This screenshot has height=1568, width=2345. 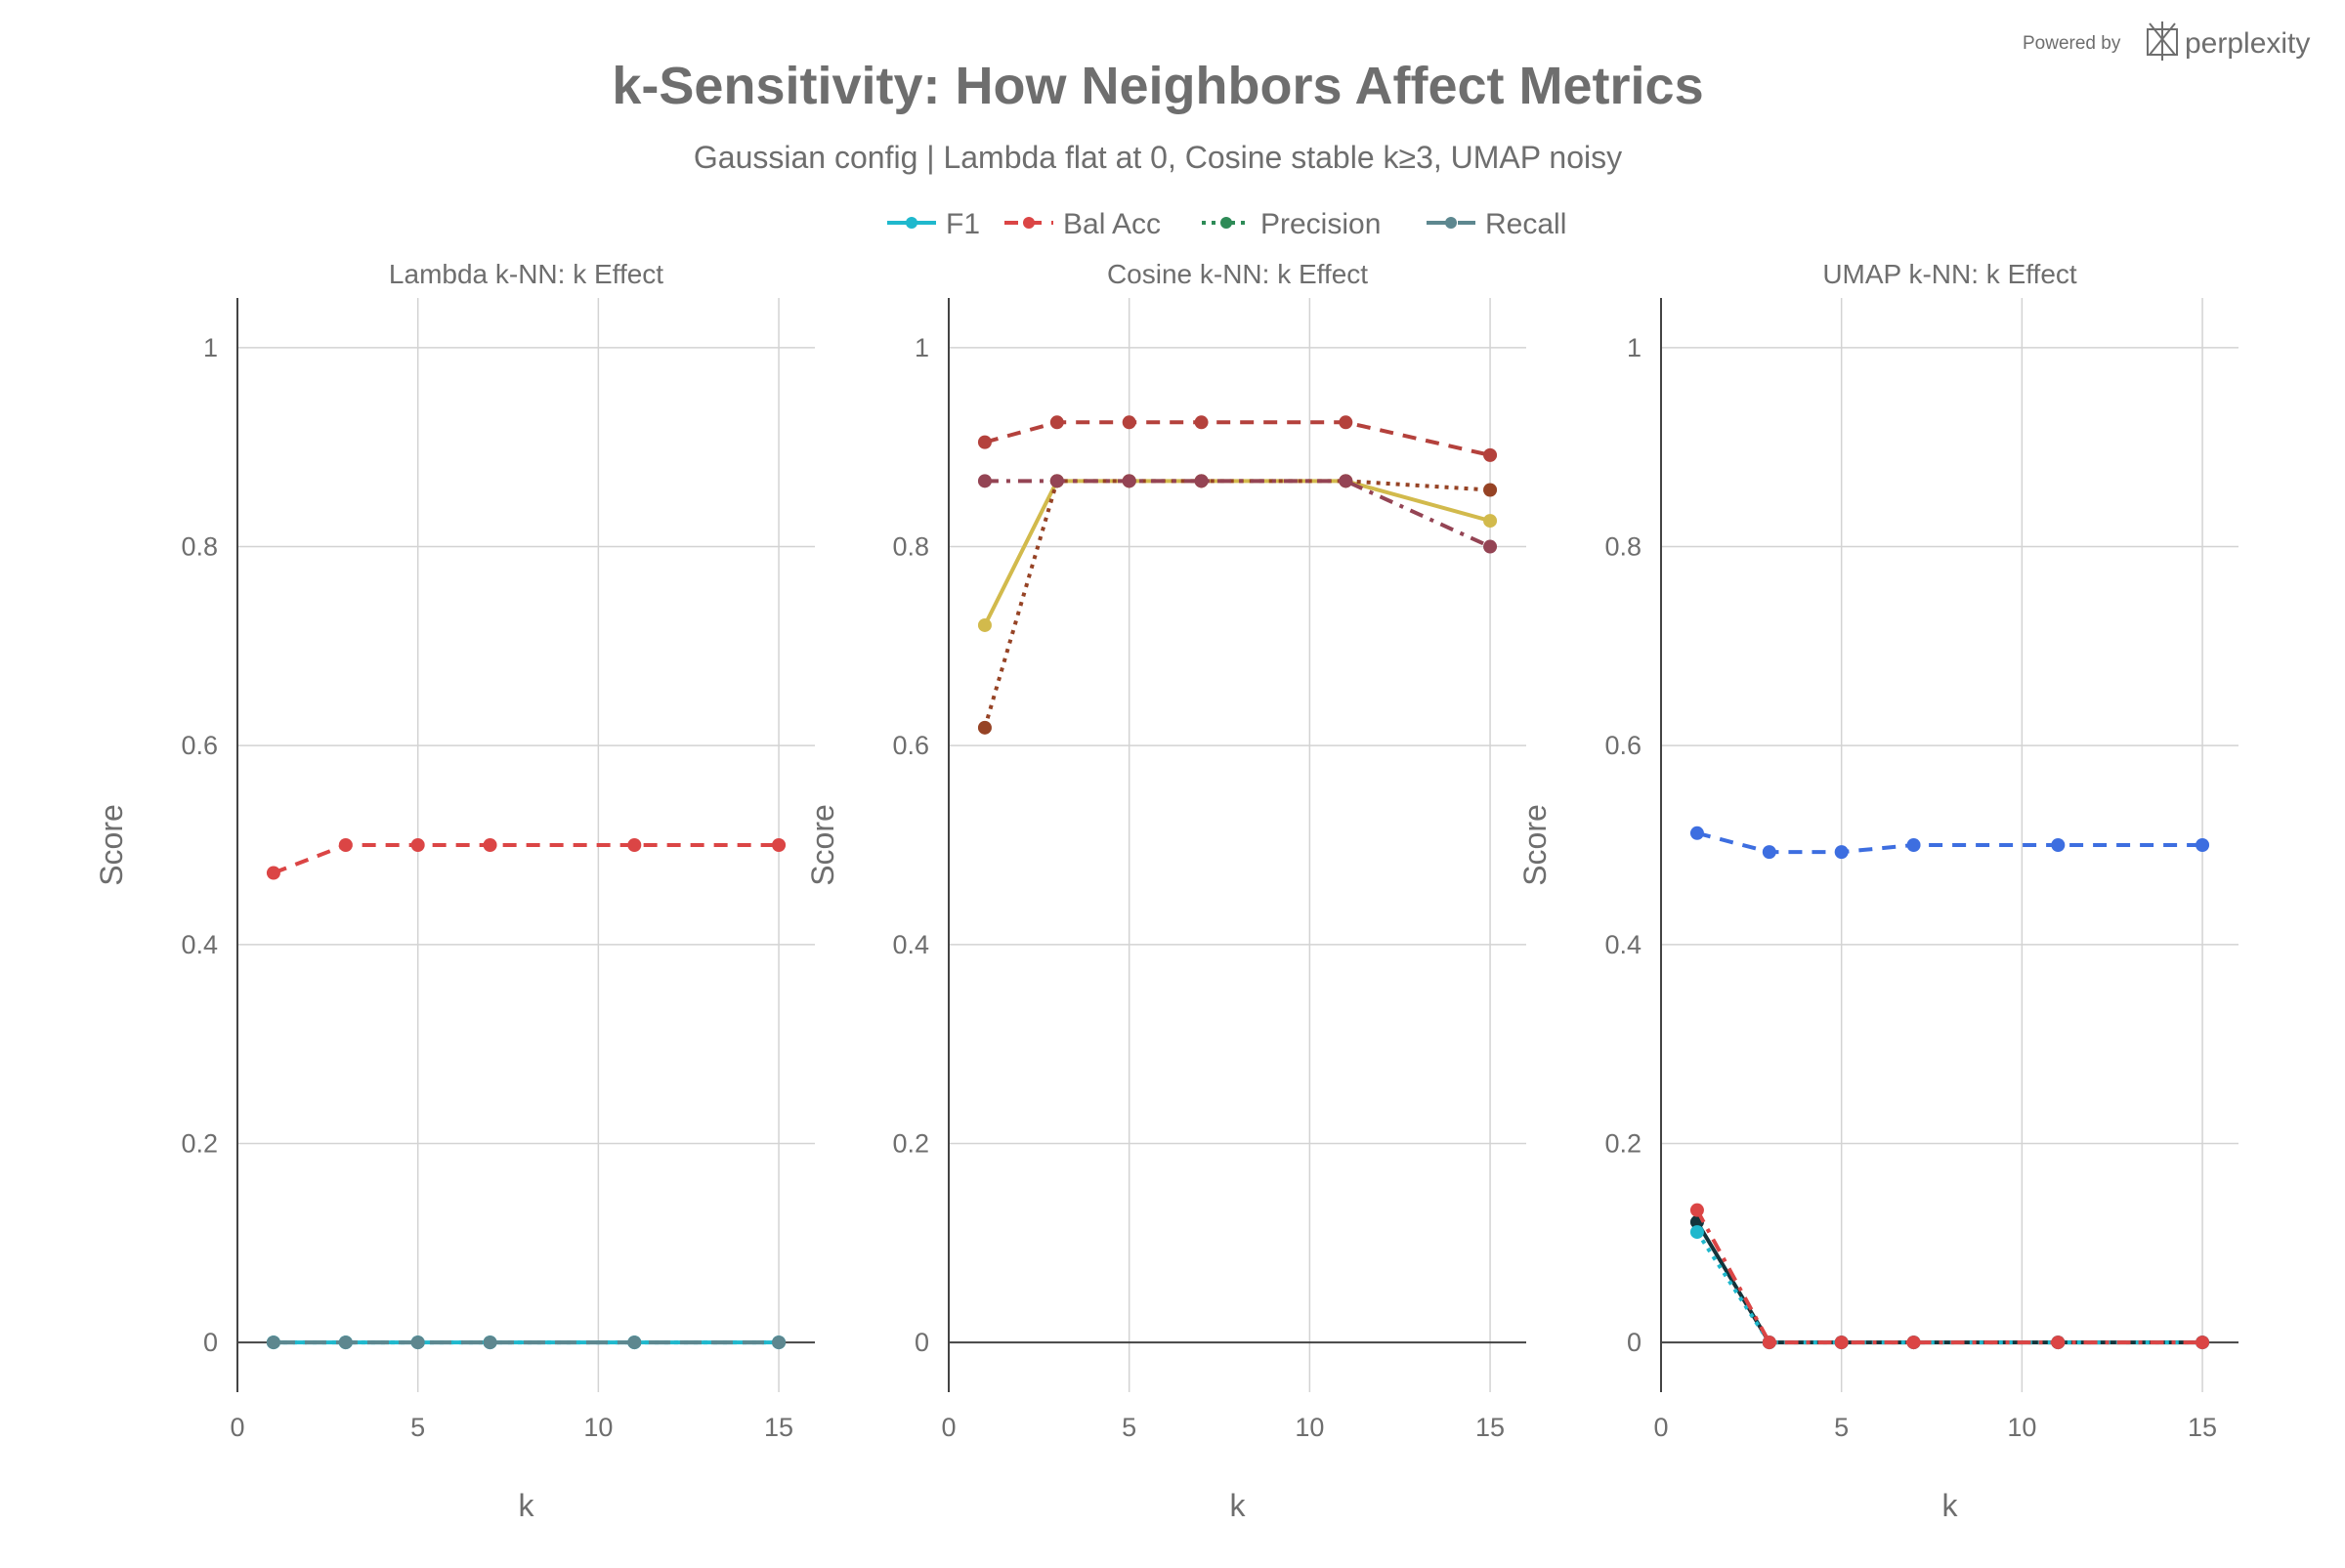 I want to click on subplot-title: Cosine k-NN: k Effect, so click(x=1237, y=274).